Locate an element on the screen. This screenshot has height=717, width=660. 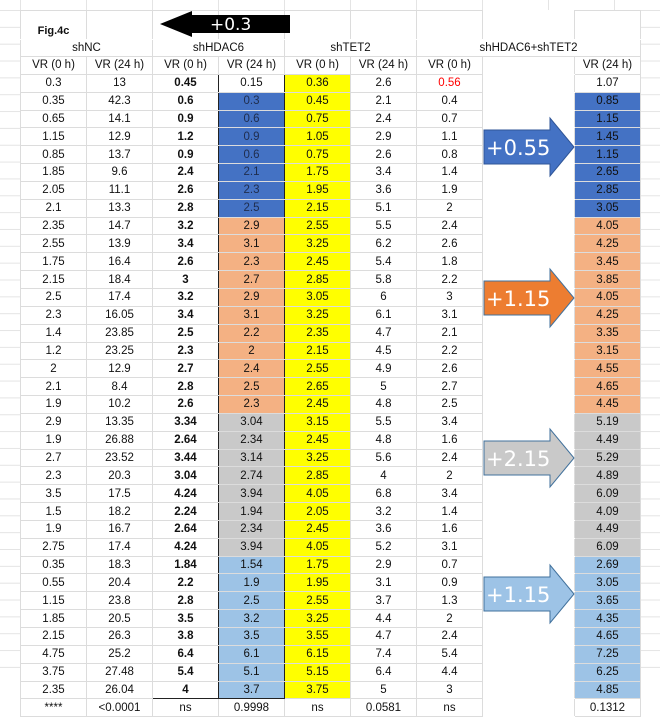
table-cell: 3.2 is located at coordinates (185, 226).